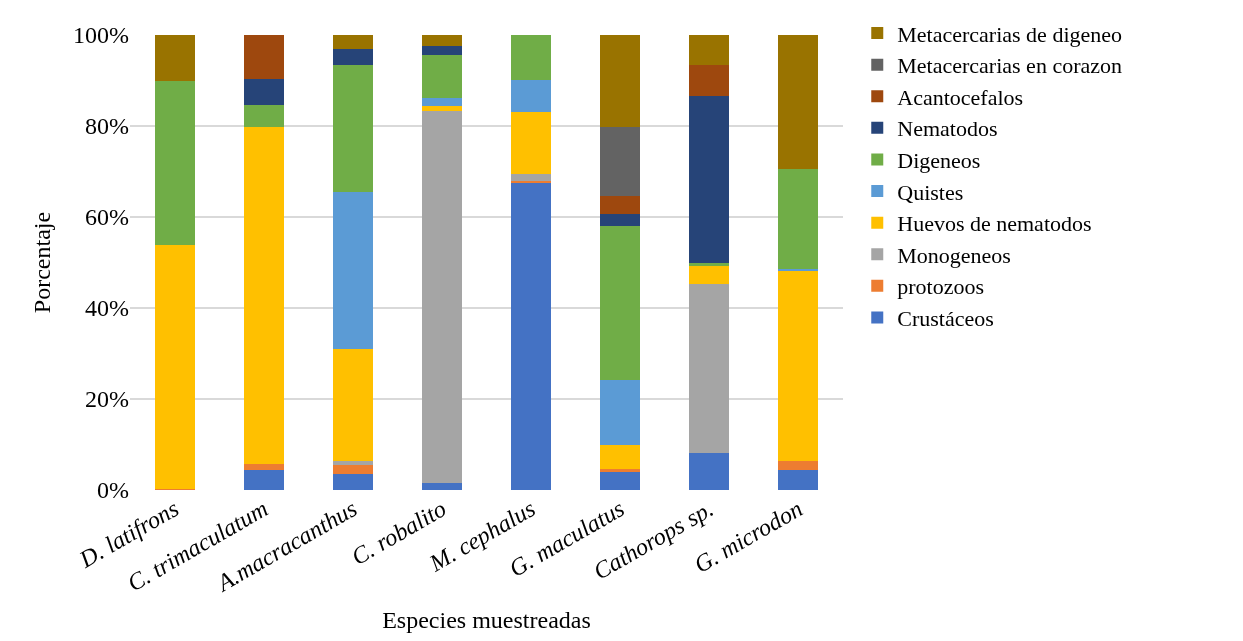 The height and width of the screenshot is (641, 1243). Describe the element at coordinates (994, 224) in the screenshot. I see `legend-label: Huevos de nematodos` at that location.